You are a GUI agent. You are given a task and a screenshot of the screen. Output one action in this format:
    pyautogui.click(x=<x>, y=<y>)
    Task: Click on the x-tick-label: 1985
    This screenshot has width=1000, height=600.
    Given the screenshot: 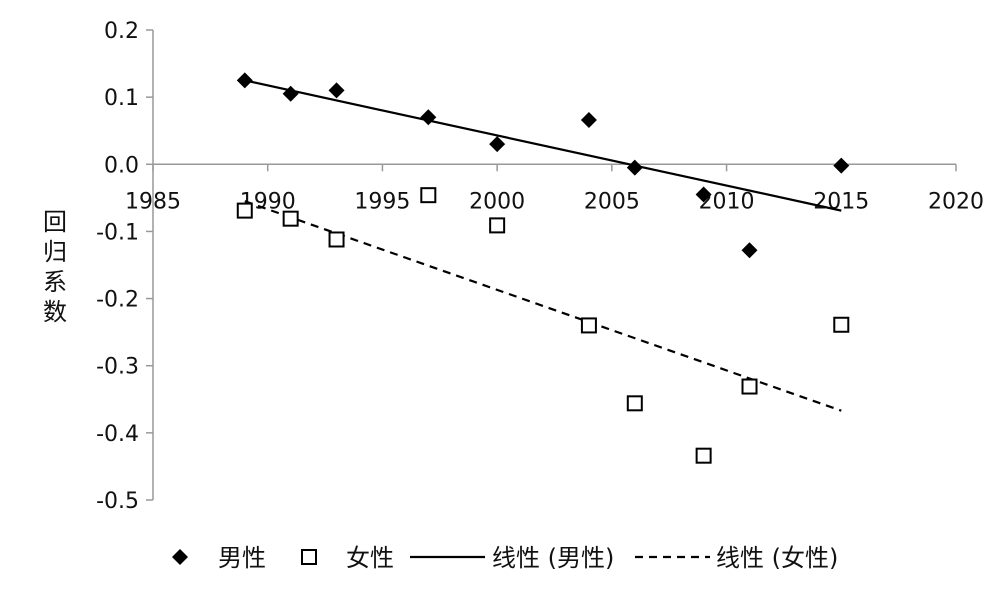 What is the action you would take?
    pyautogui.click(x=153, y=201)
    